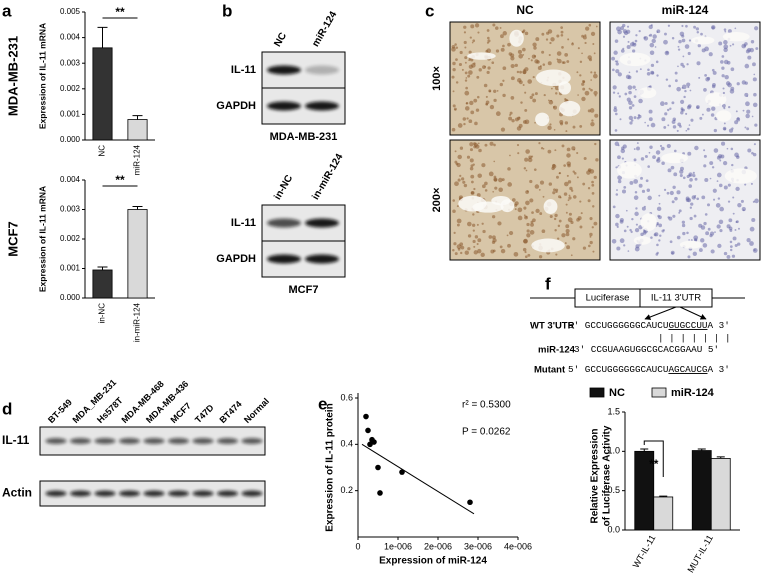 This screenshot has height=574, width=778. What do you see at coordinates (60, 411) in the screenshot?
I see `lane-label: BT-549` at bounding box center [60, 411].